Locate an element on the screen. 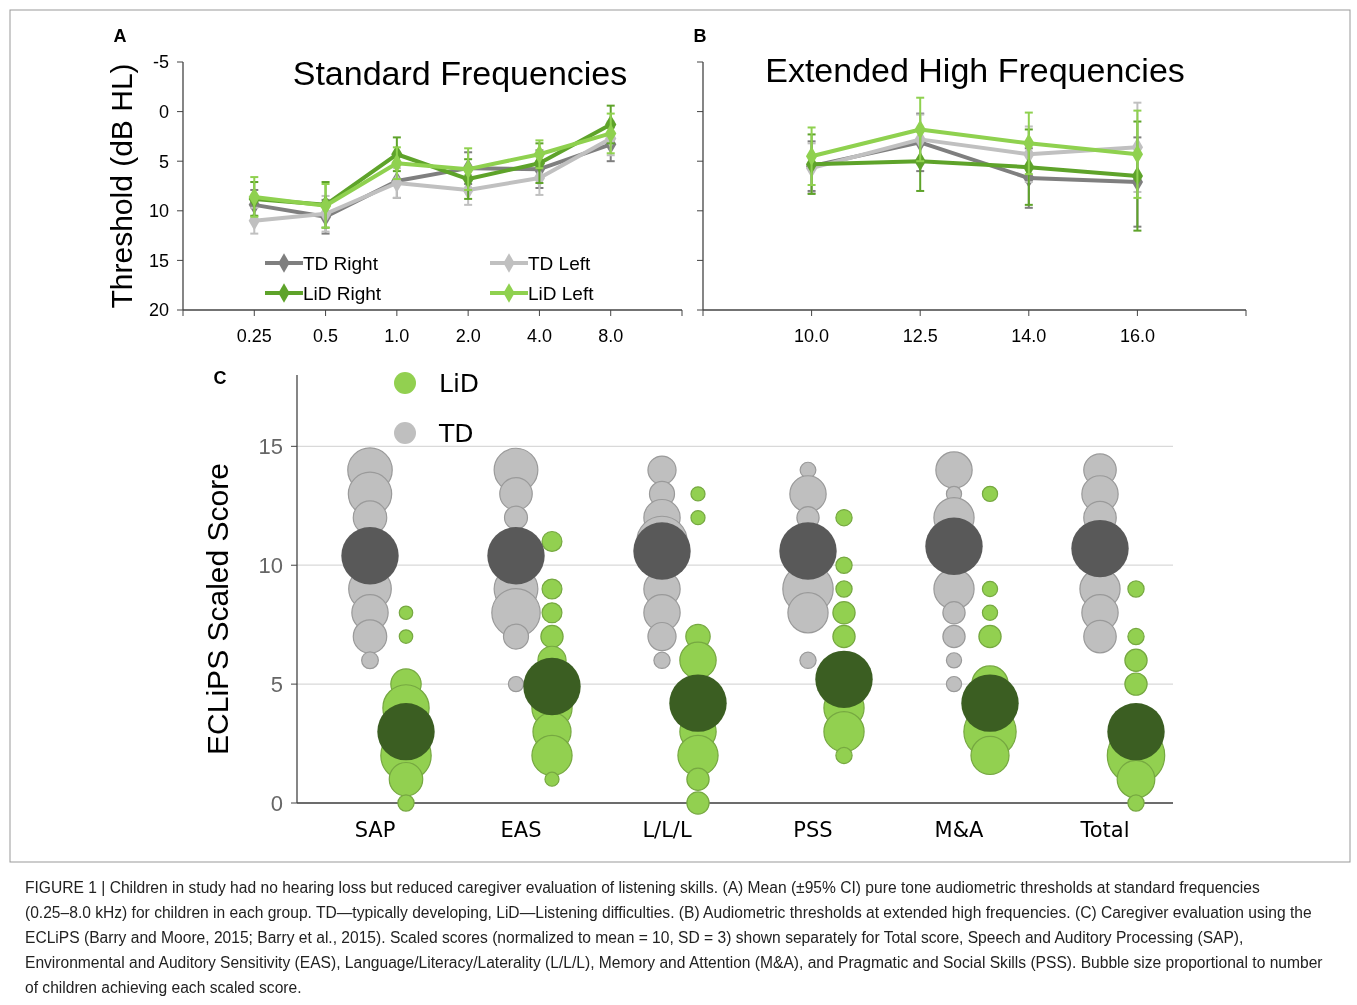 The image size is (1357, 1005). x-tick-label: 1.0 is located at coordinates (397, 336).